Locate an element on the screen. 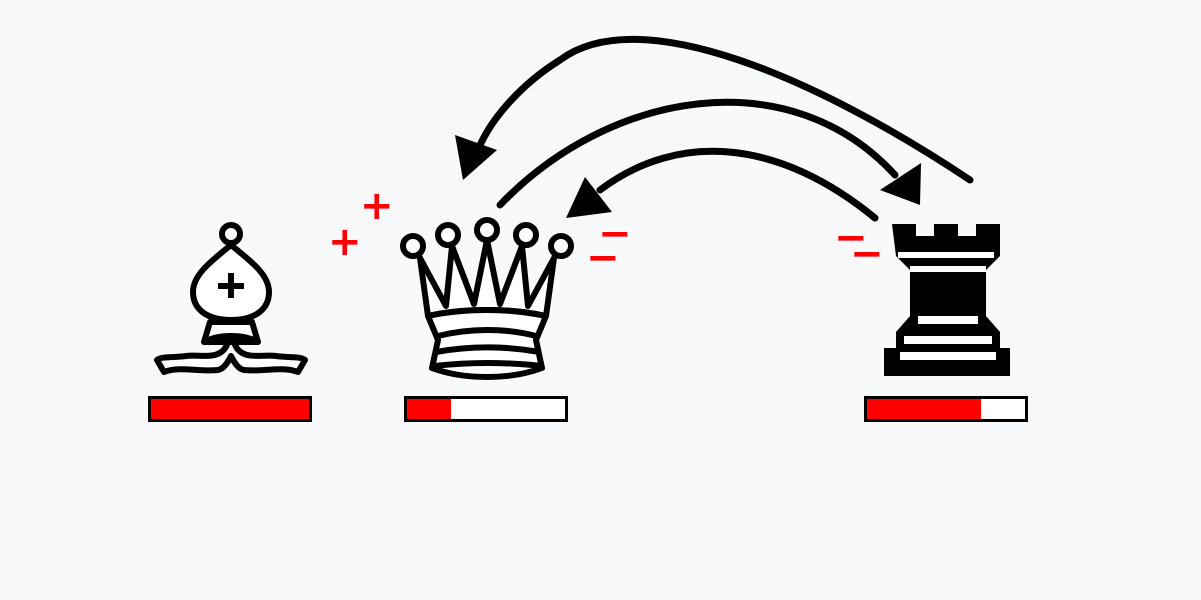 The width and height of the screenshot is (1201, 600). queen-health-bar is located at coordinates (486, 409).